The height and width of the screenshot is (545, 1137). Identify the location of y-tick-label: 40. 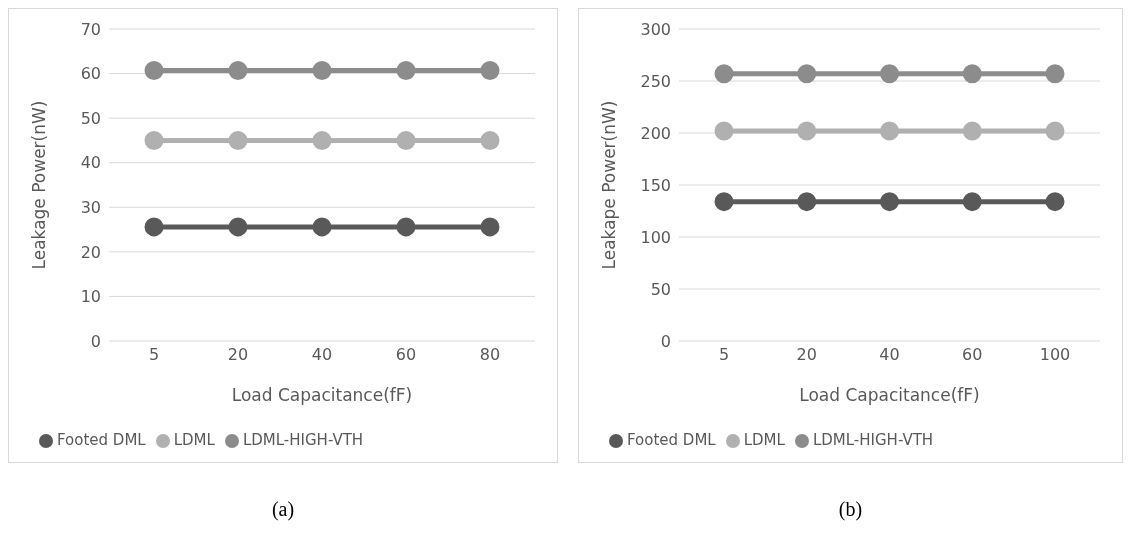
(90, 163).